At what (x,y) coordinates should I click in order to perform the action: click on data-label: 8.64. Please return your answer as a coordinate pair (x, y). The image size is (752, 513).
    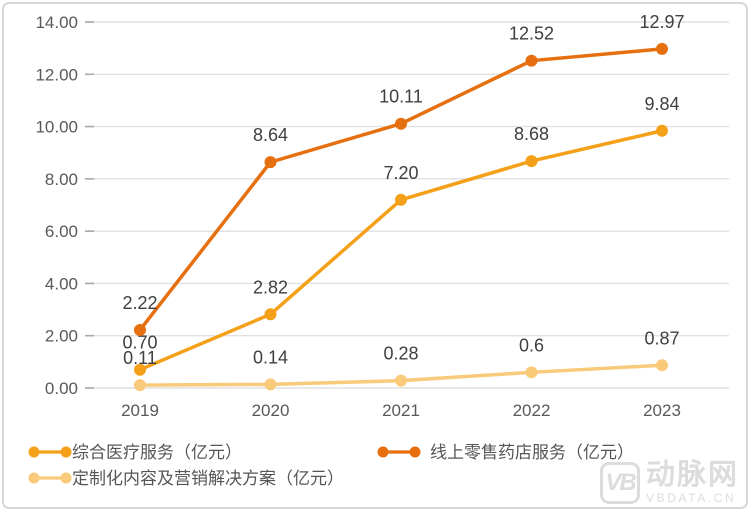
    Looking at the image, I should click on (270, 135).